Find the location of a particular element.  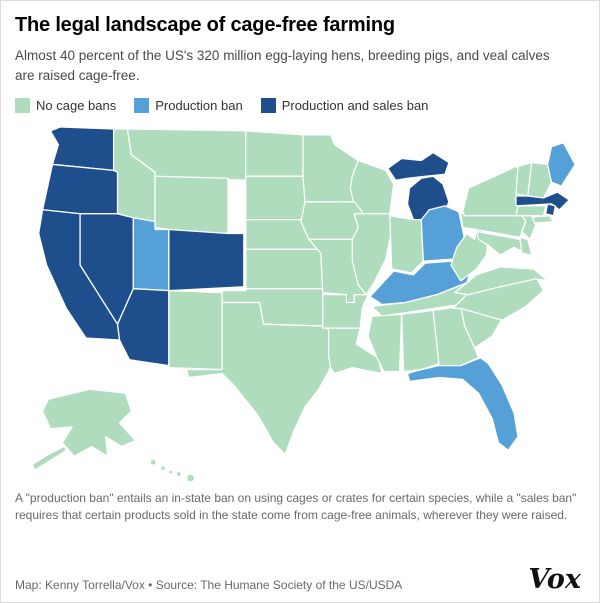

legend-swatch-production-and-sales-ban is located at coordinates (268, 106).